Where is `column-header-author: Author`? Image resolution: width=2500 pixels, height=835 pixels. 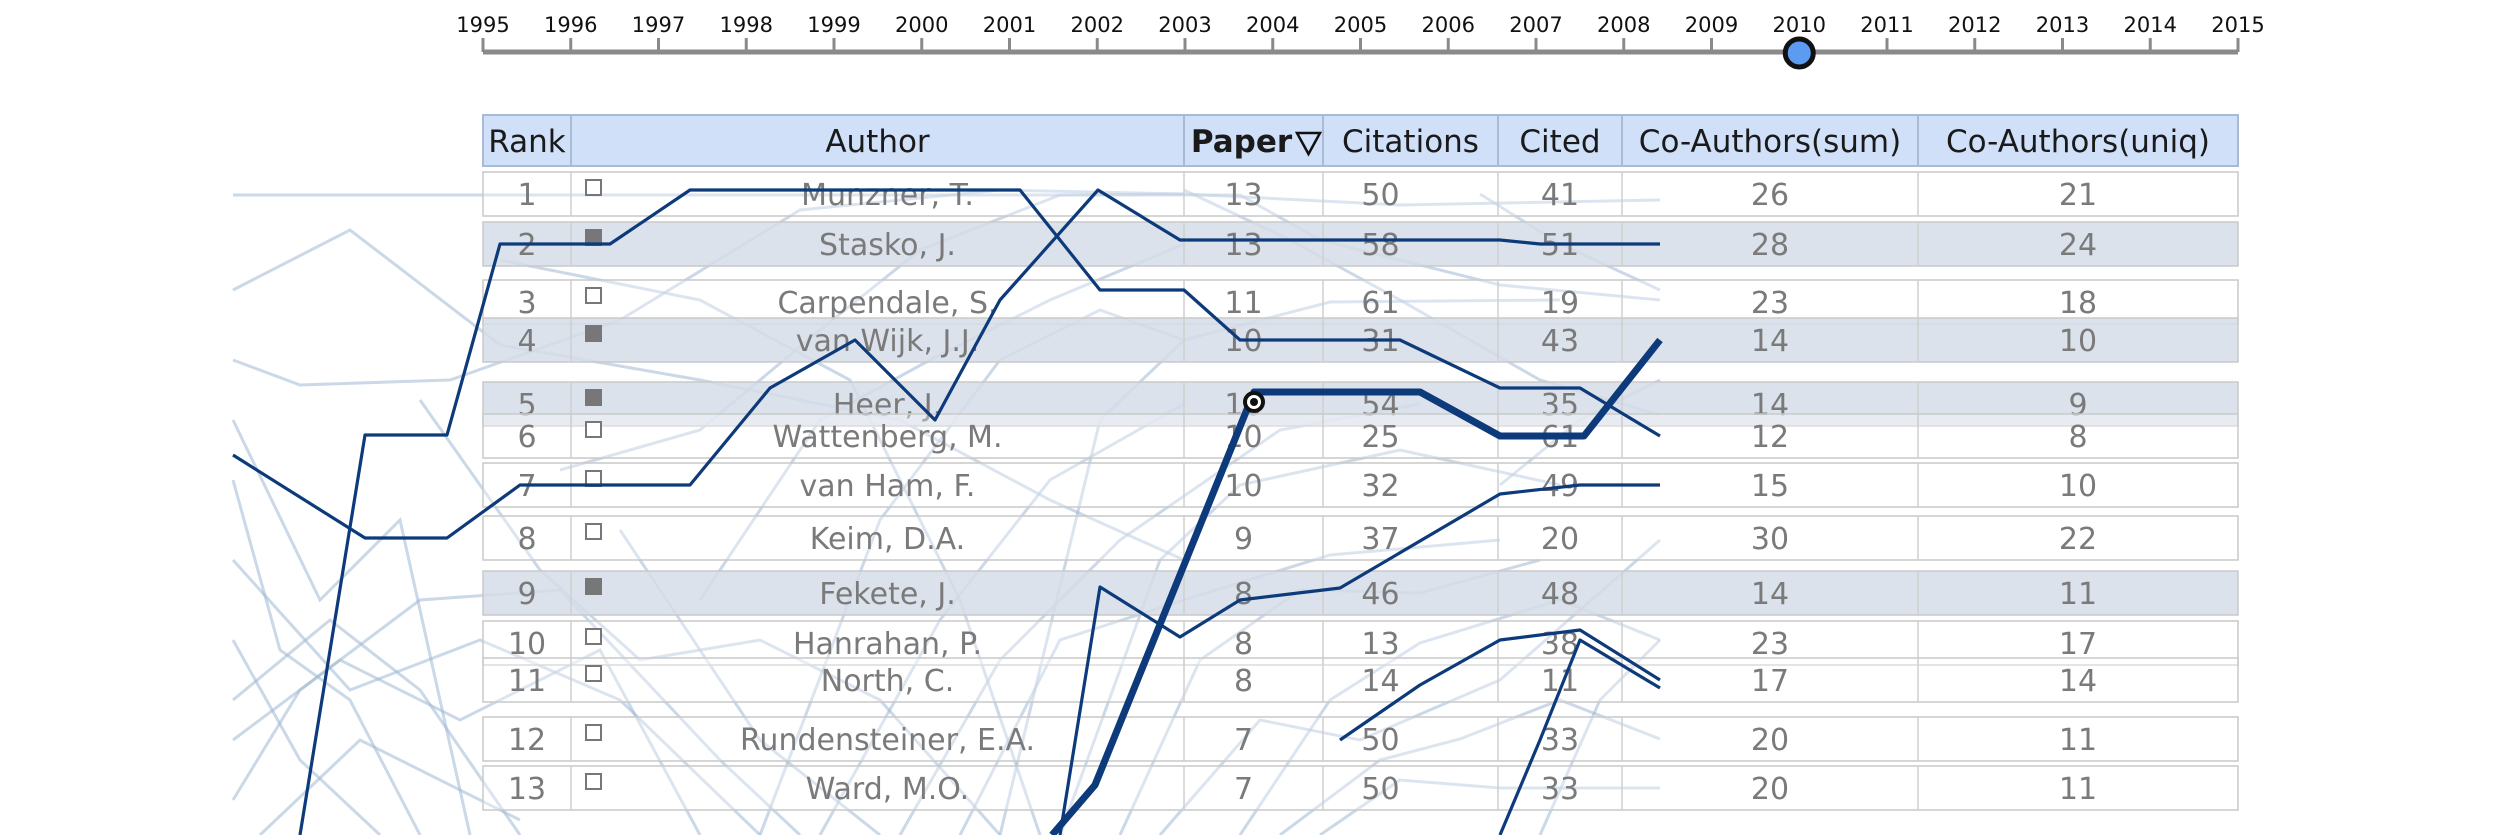 column-header-author: Author is located at coordinates (877, 142).